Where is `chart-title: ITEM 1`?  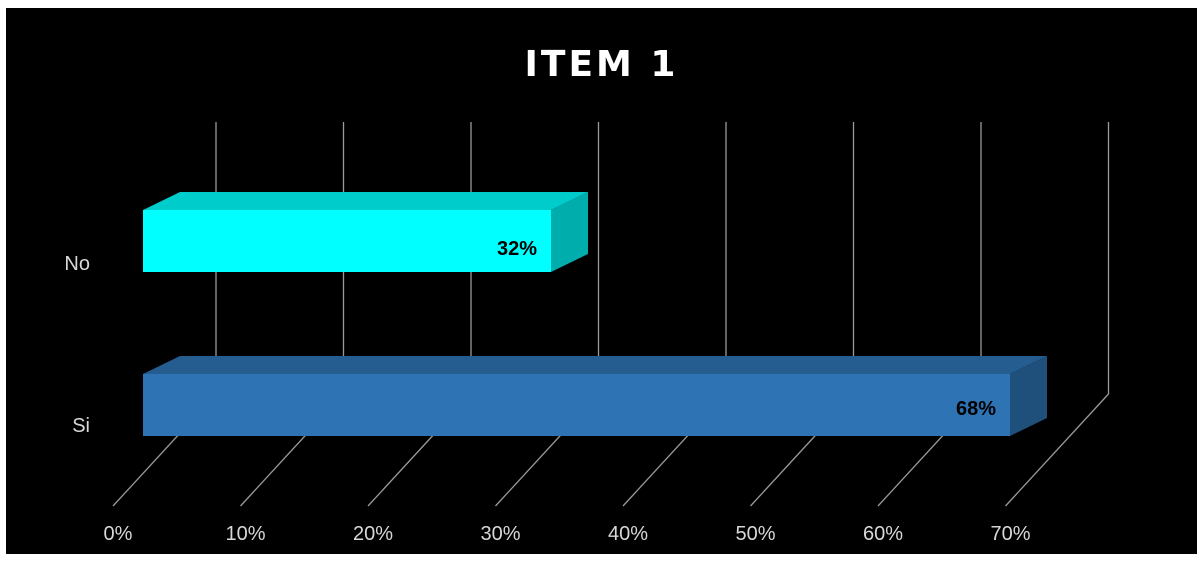 chart-title: ITEM 1 is located at coordinates (601, 64).